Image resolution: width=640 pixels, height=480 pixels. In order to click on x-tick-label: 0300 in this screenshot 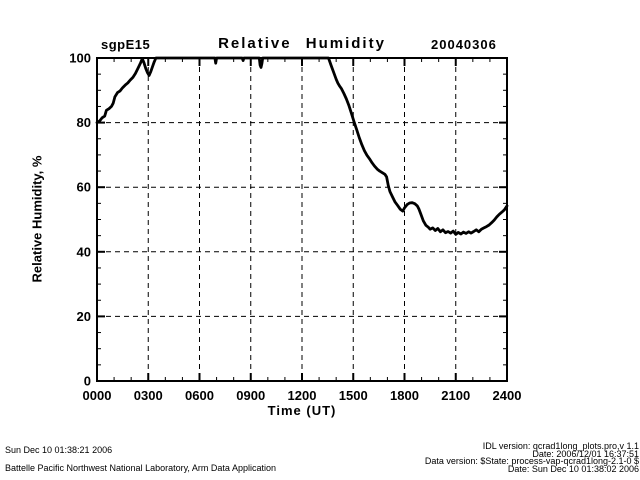, I will do `click(148, 395)`.